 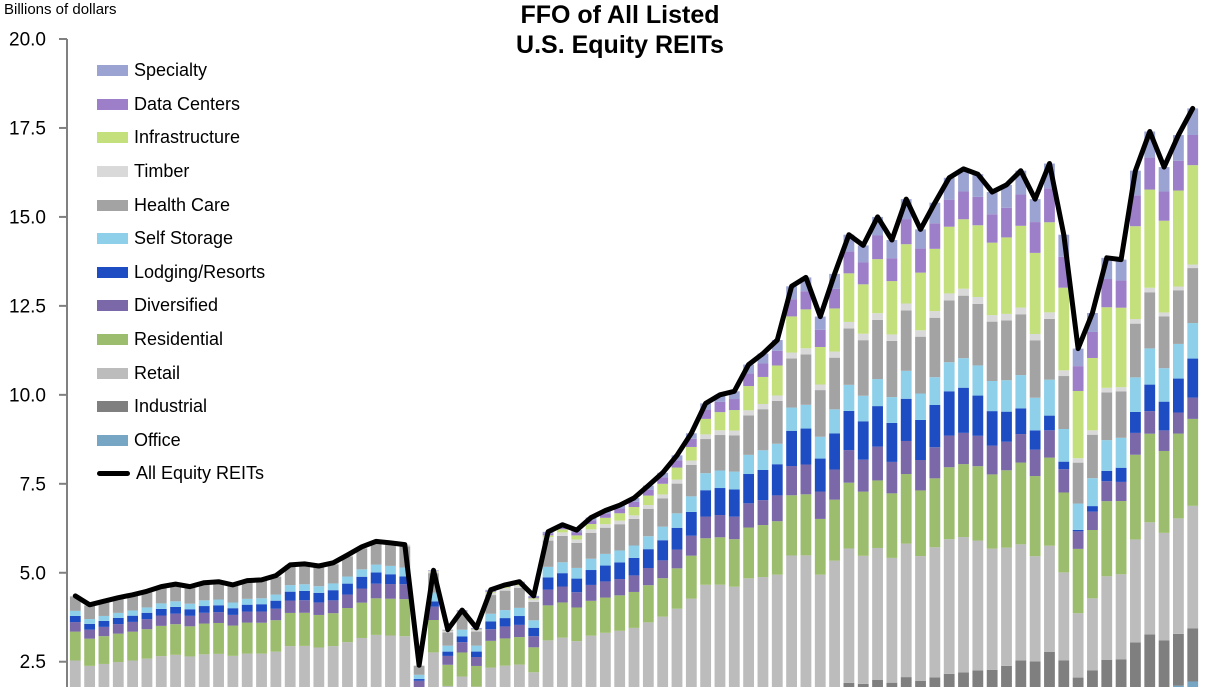 What do you see at coordinates (181, 239) in the screenshot?
I see `legend-item: Self Storage` at bounding box center [181, 239].